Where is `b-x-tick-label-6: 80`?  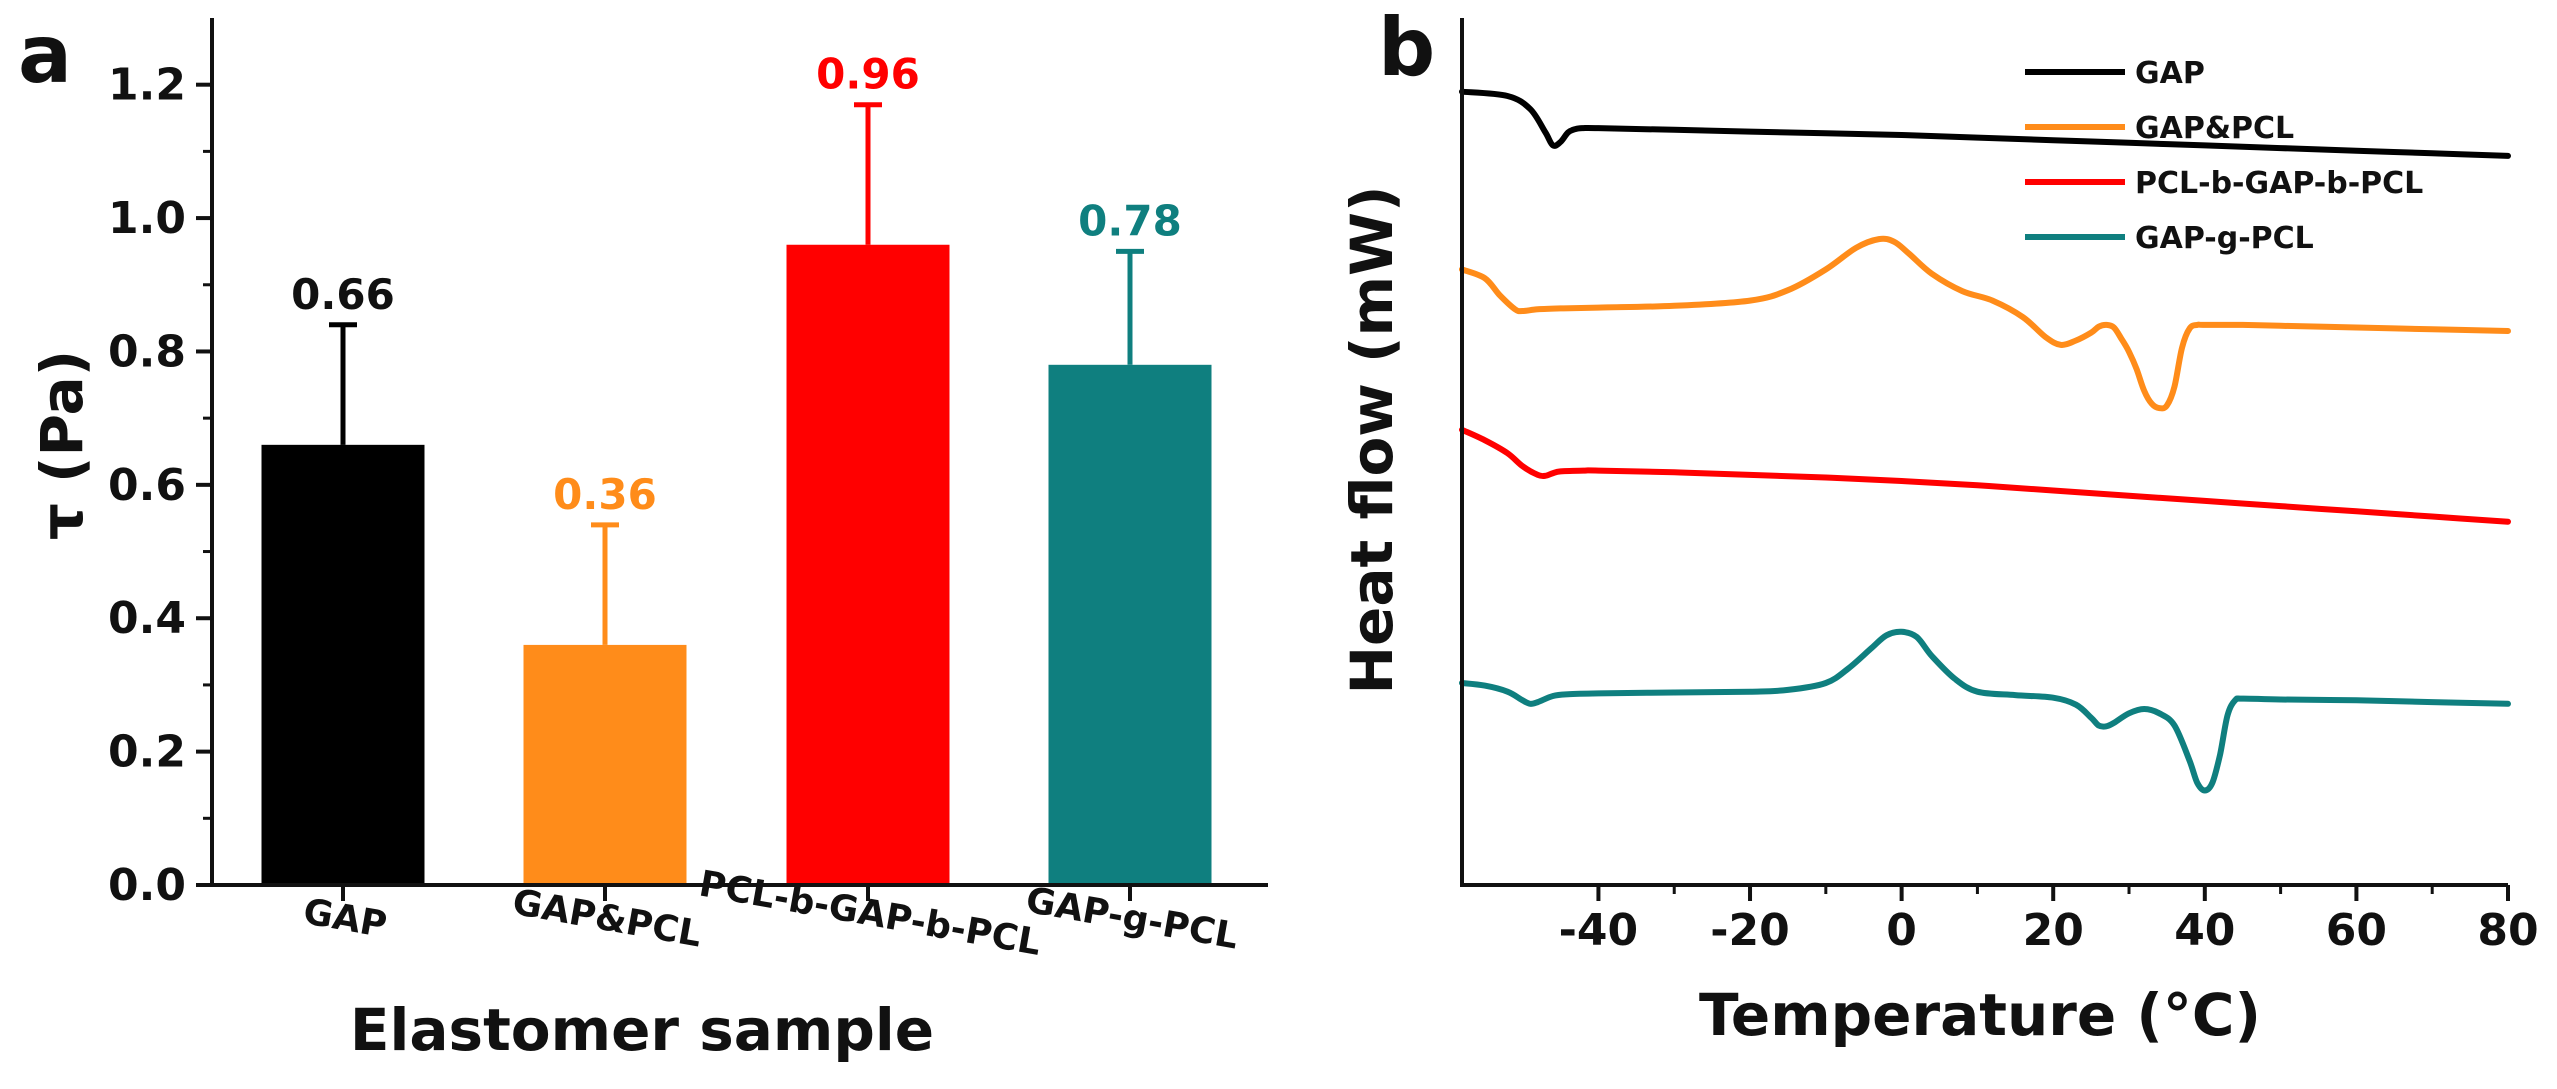
b-x-tick-label-6: 80 is located at coordinates (2507, 930).